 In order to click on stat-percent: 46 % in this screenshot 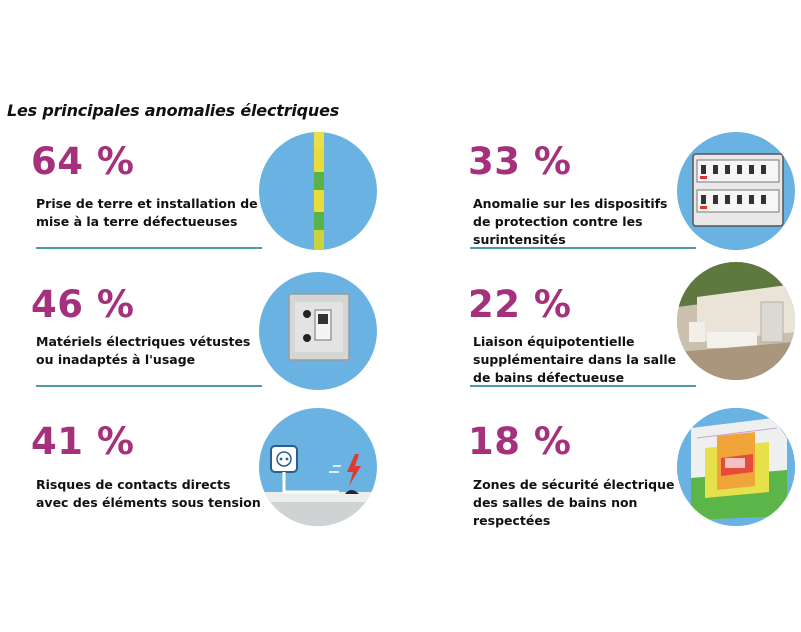, I will do `click(83, 304)`.